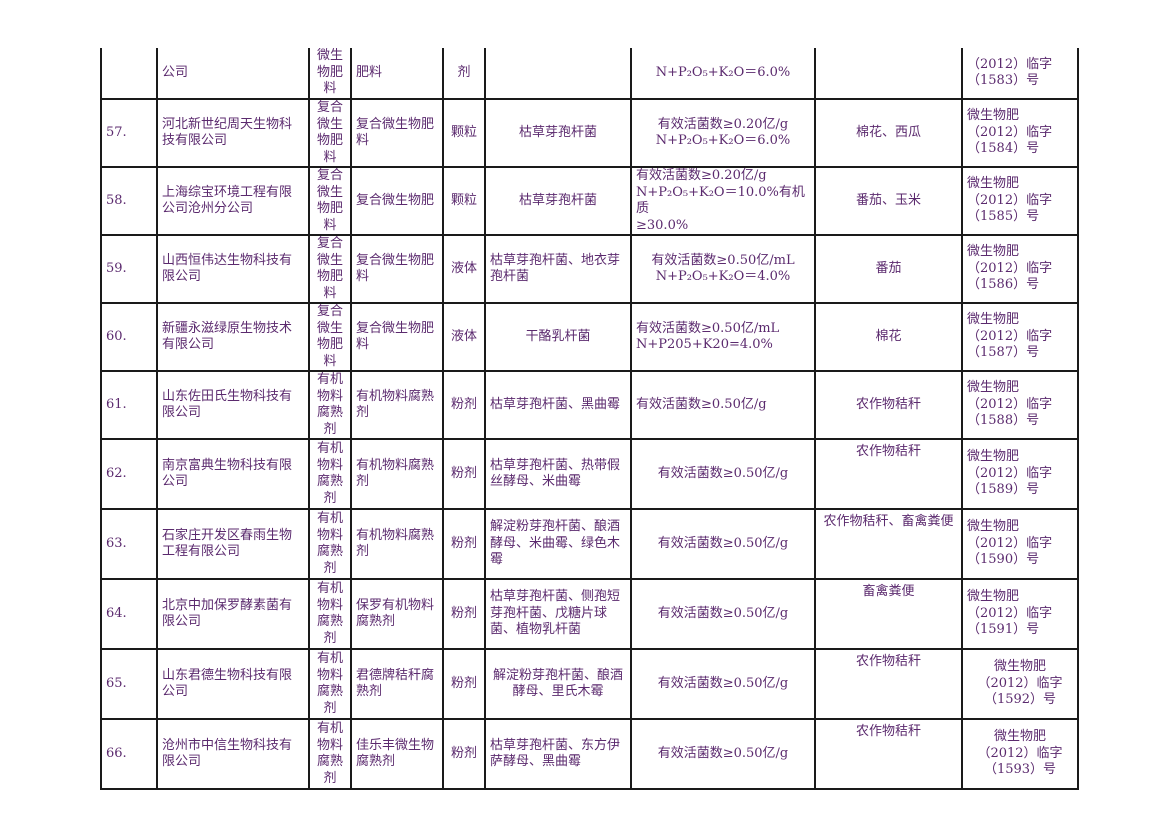  Describe the element at coordinates (888, 201) in the screenshot. I see `applicable-crops: 番茄、玉米` at that location.